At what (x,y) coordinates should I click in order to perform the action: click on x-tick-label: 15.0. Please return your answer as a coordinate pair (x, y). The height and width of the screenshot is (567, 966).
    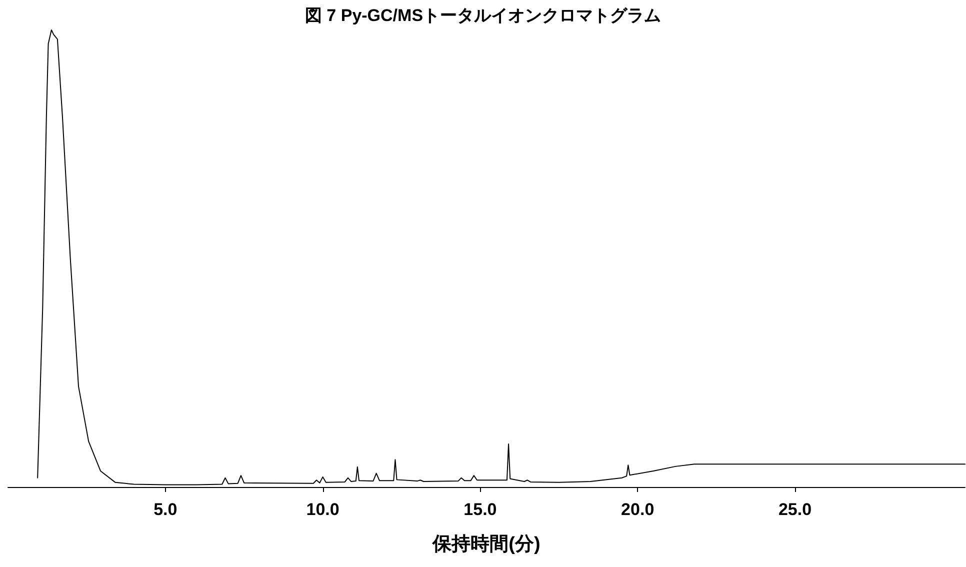
    Looking at the image, I should click on (480, 509).